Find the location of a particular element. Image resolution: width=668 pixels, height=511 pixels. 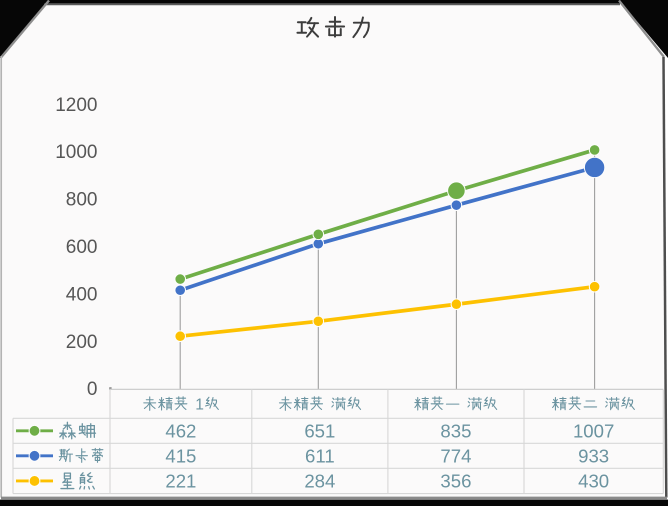

svg-text: 200 is located at coordinates (82, 342).